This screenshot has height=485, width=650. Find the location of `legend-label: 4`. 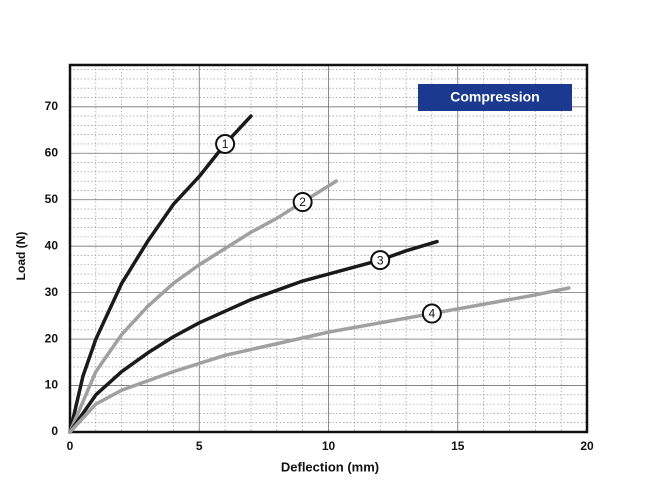

legend-label: 4 is located at coordinates (432, 314).